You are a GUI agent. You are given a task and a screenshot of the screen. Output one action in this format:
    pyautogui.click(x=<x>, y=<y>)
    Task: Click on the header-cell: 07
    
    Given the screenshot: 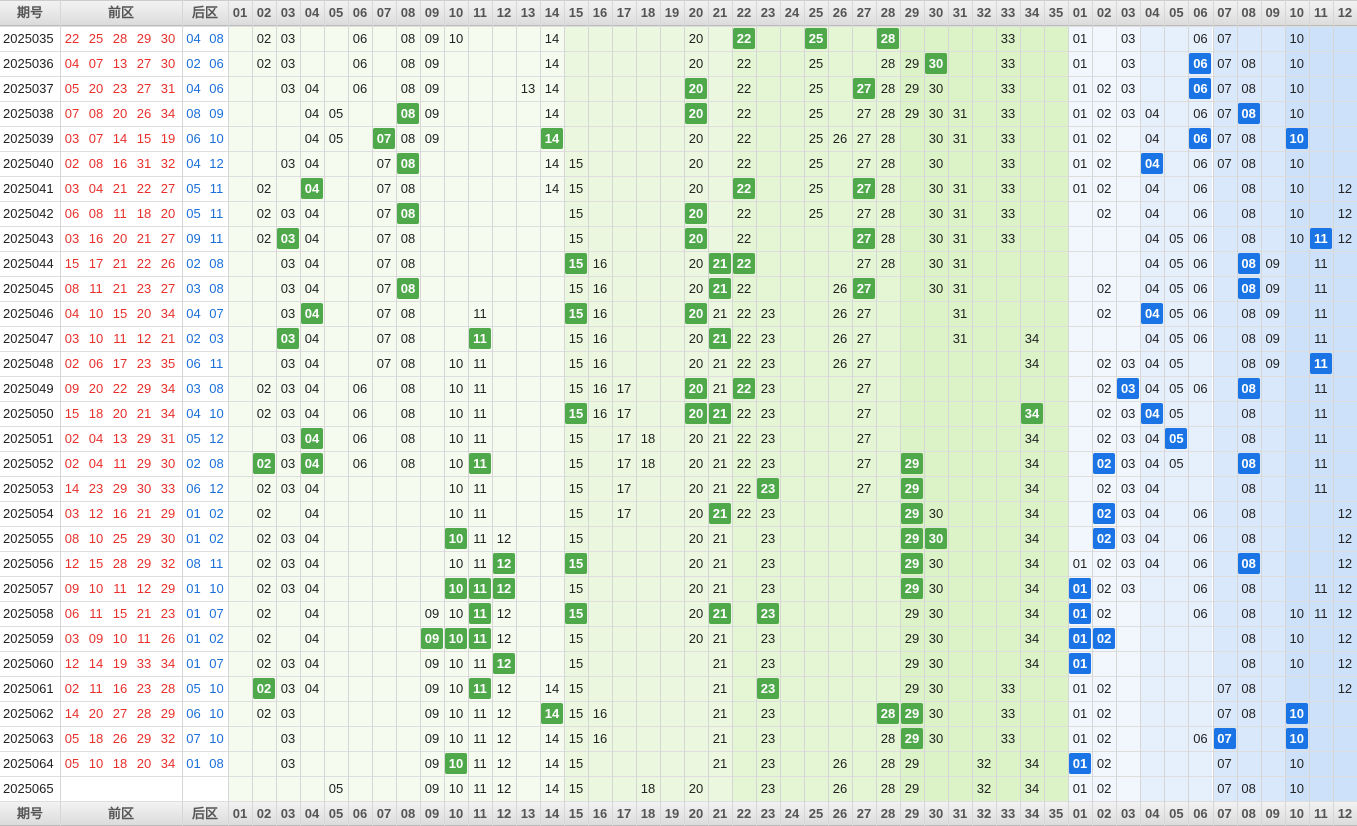 What is the action you would take?
    pyautogui.click(x=384, y=813)
    